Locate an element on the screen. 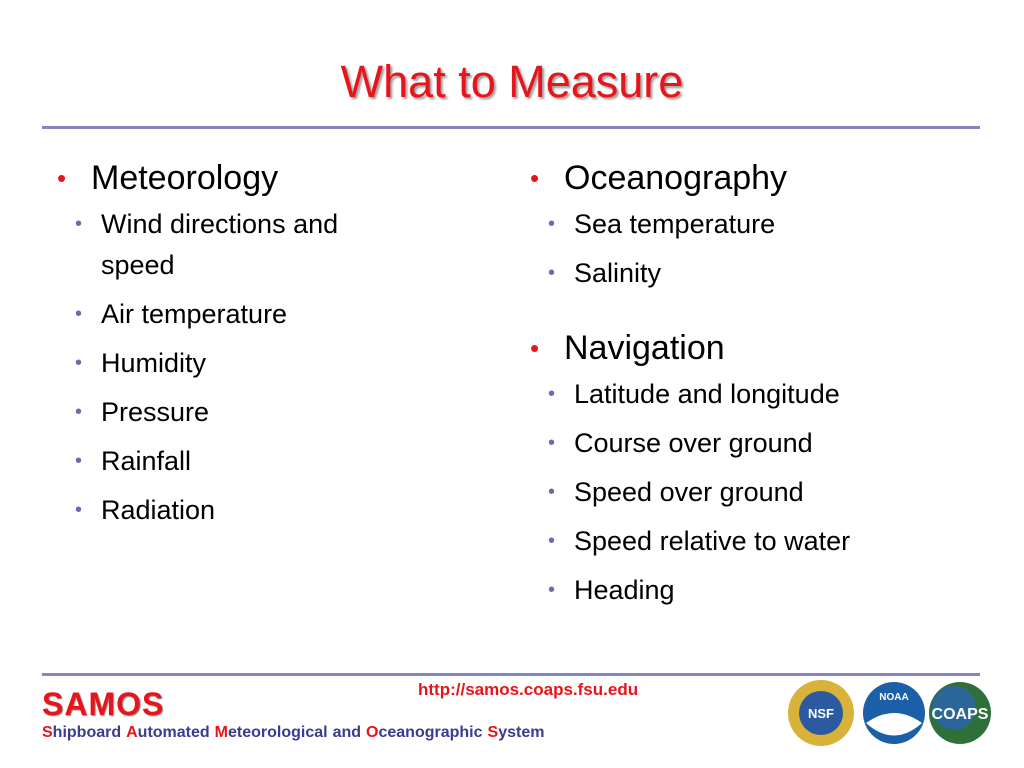  footer-url: http://samos.coaps.fsu.edu is located at coordinates (528, 689).